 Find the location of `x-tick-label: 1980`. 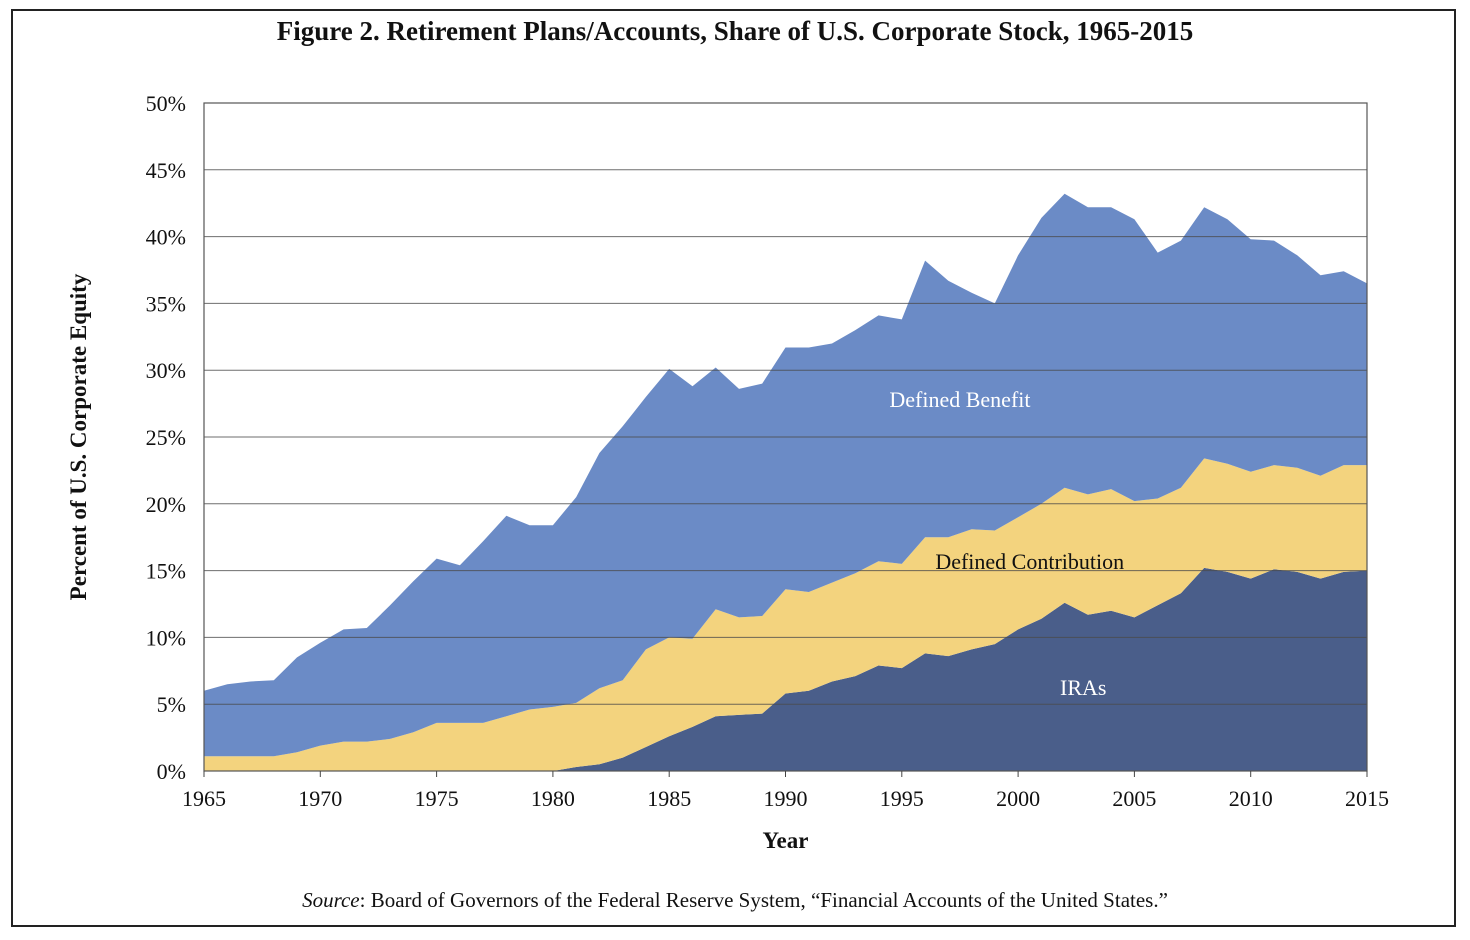

x-tick-label: 1980 is located at coordinates (553, 798).